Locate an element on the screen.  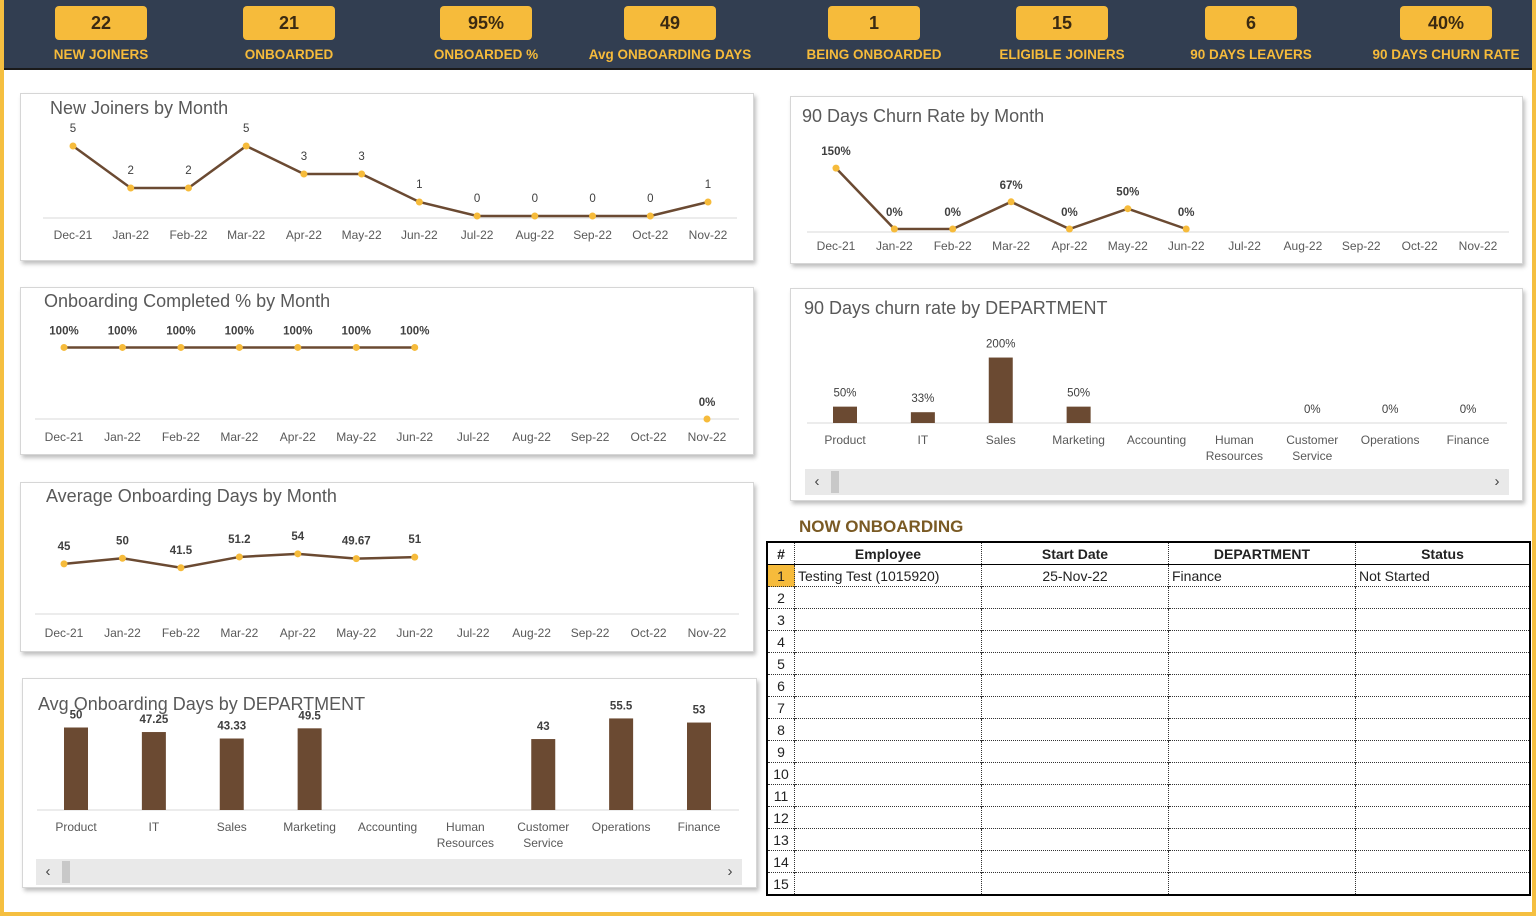
table-row: 2 is located at coordinates (1148, 597).